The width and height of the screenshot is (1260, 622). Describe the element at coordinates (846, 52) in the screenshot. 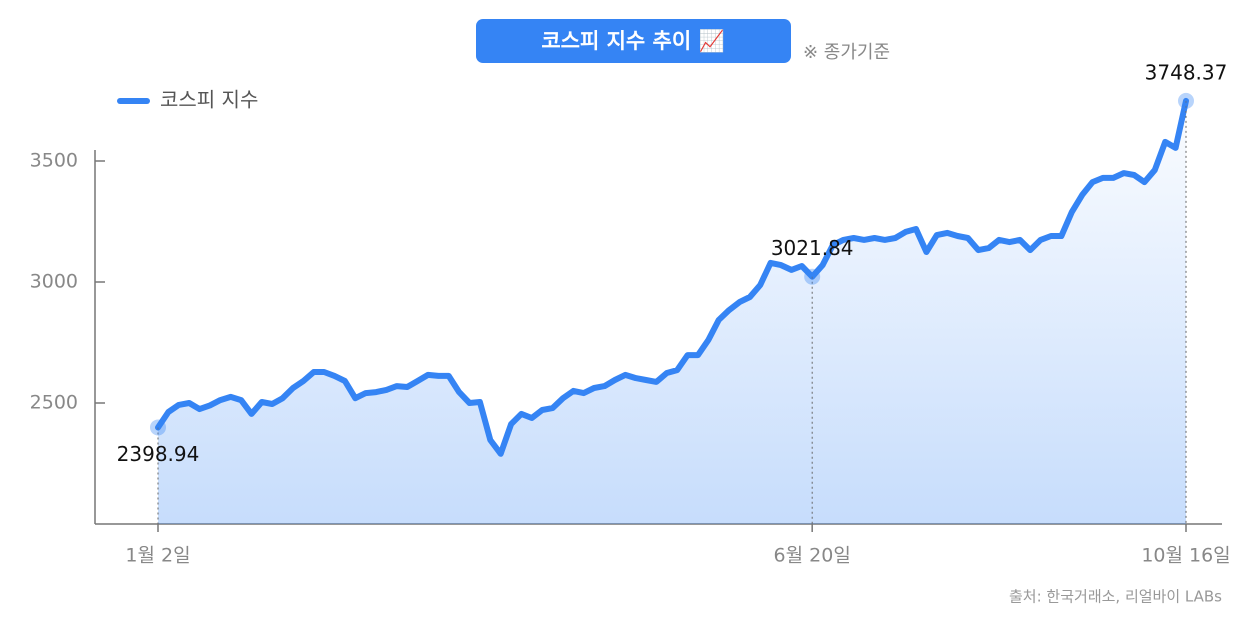

I see `subtitle: ※ 종가기준` at that location.